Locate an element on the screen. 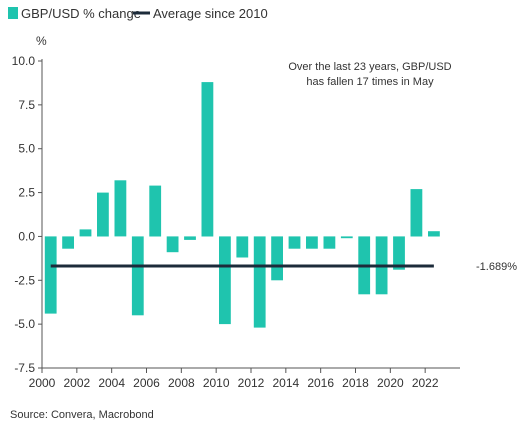 The image size is (520, 428). y-tick-label-6: -5.0 is located at coordinates (24, 324).